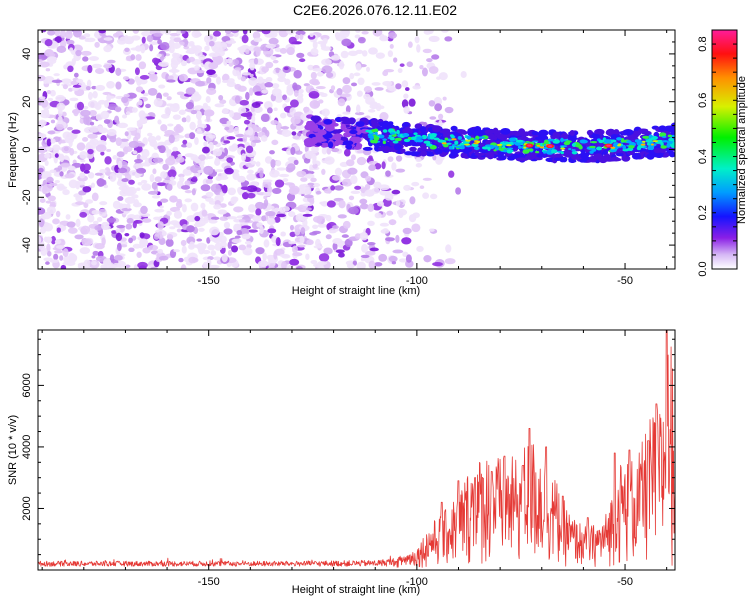  Describe the element at coordinates (467, 144) in the screenshot. I see `signal-hot-cell` at that location.